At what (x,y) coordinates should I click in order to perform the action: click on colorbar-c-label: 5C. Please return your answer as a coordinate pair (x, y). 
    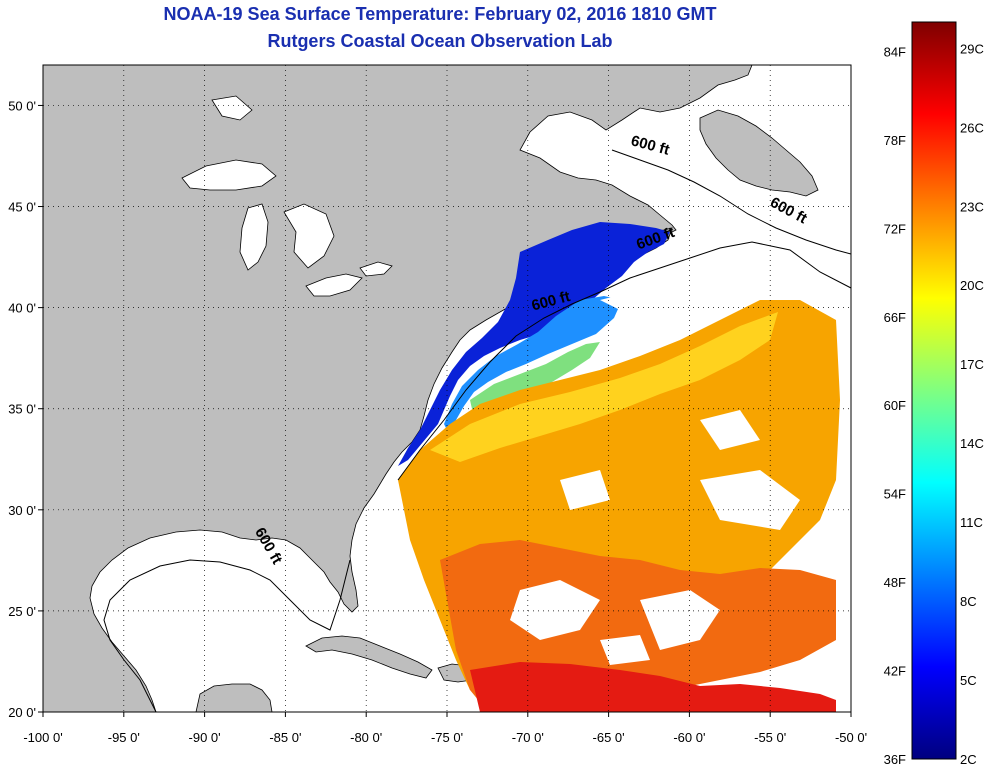
    Looking at the image, I should click on (968, 680).